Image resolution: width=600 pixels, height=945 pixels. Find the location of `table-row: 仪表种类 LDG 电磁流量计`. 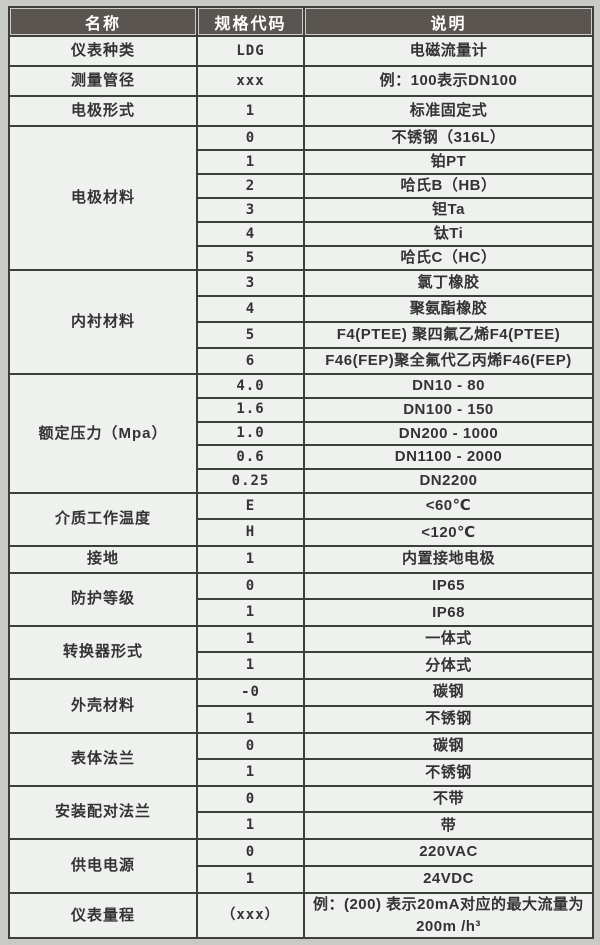

table-row: 仪表种类 LDG 电磁流量计 is located at coordinates (301, 51).